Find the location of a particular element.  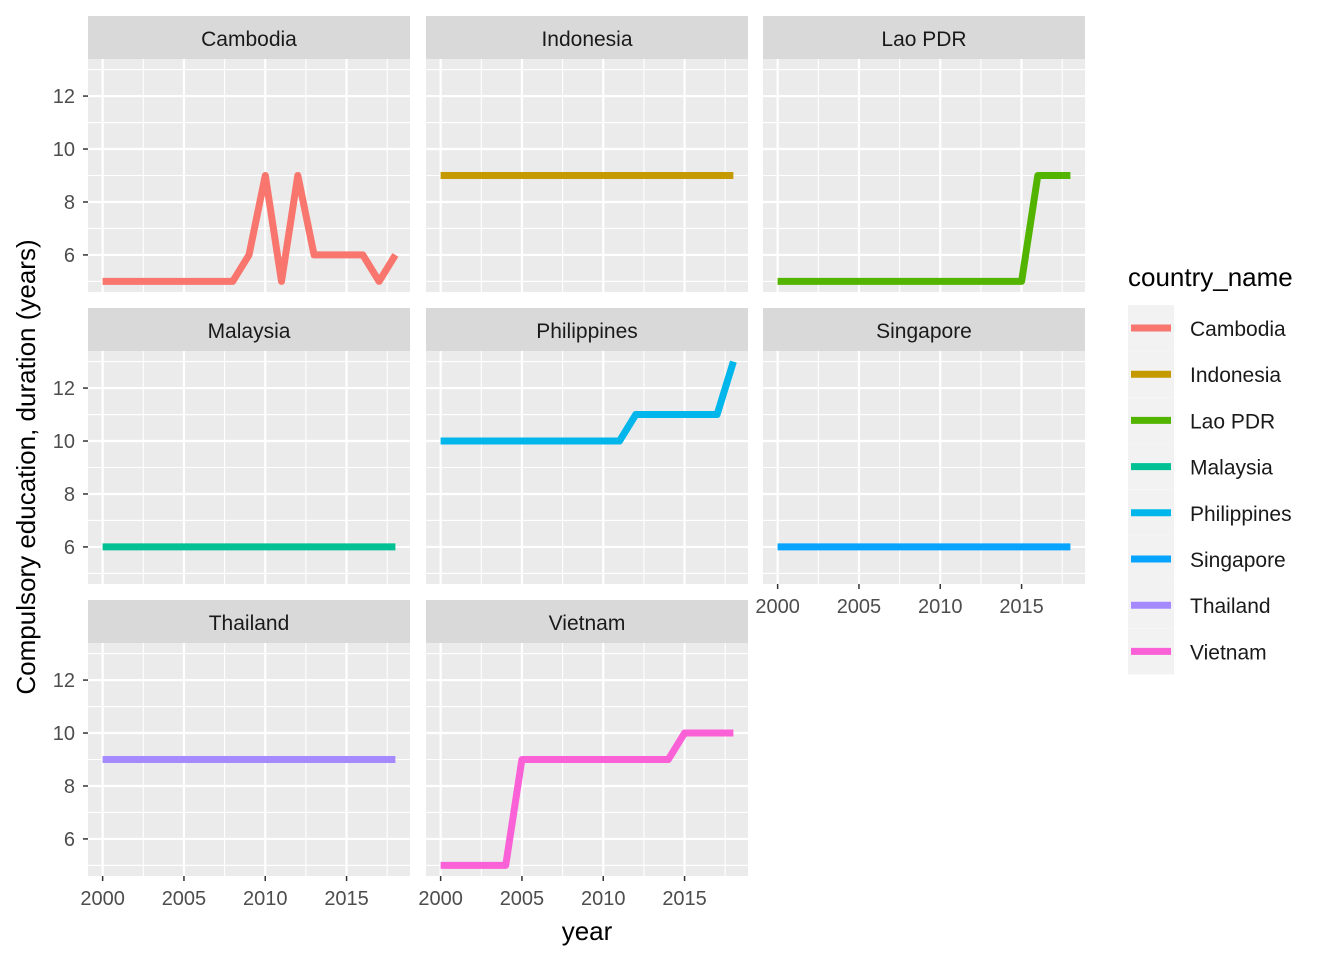

facet-vietnam: Vietnam 2000 2005 2010 2015 is located at coordinates (583, 755).